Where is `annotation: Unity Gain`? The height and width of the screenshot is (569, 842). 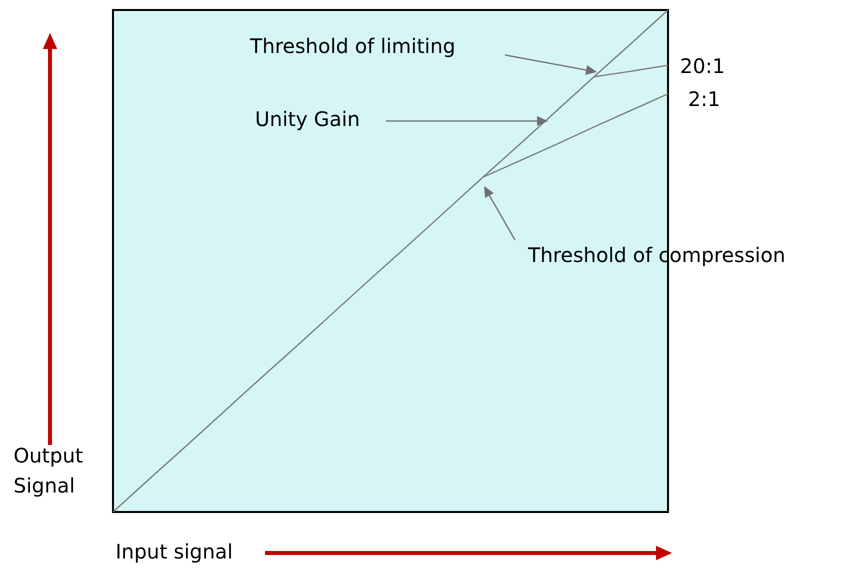
annotation: Unity Gain is located at coordinates (307, 119).